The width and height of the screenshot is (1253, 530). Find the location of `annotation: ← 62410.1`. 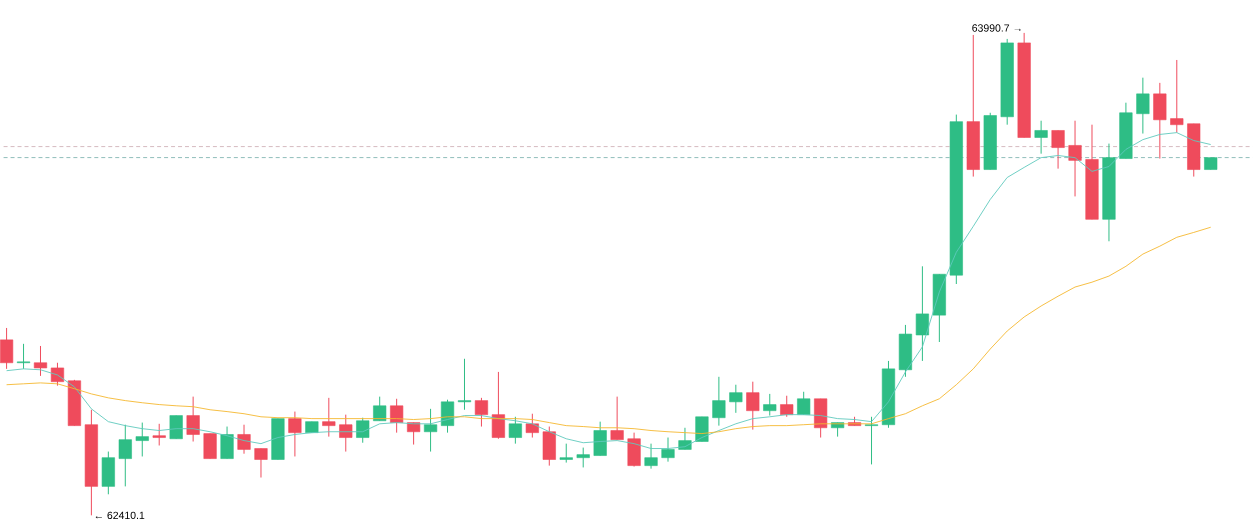

annotation: ← 62410.1 is located at coordinates (120, 515).